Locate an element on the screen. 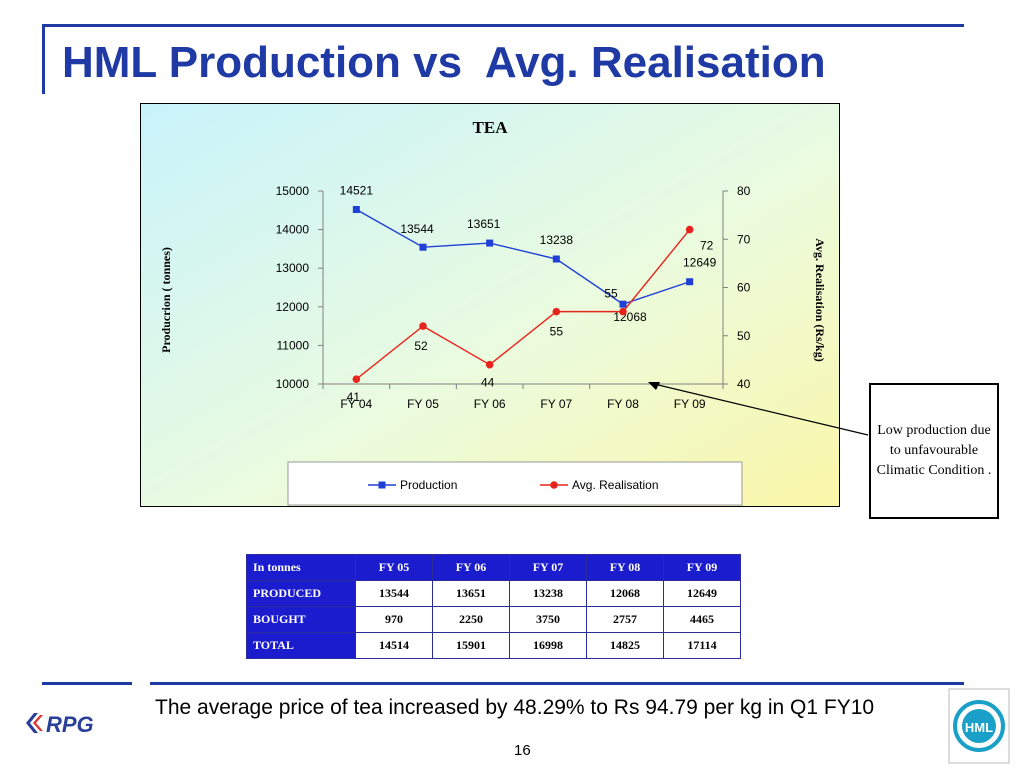 The height and width of the screenshot is (768, 1024). x-tick-label: FY 09 is located at coordinates (690, 404).